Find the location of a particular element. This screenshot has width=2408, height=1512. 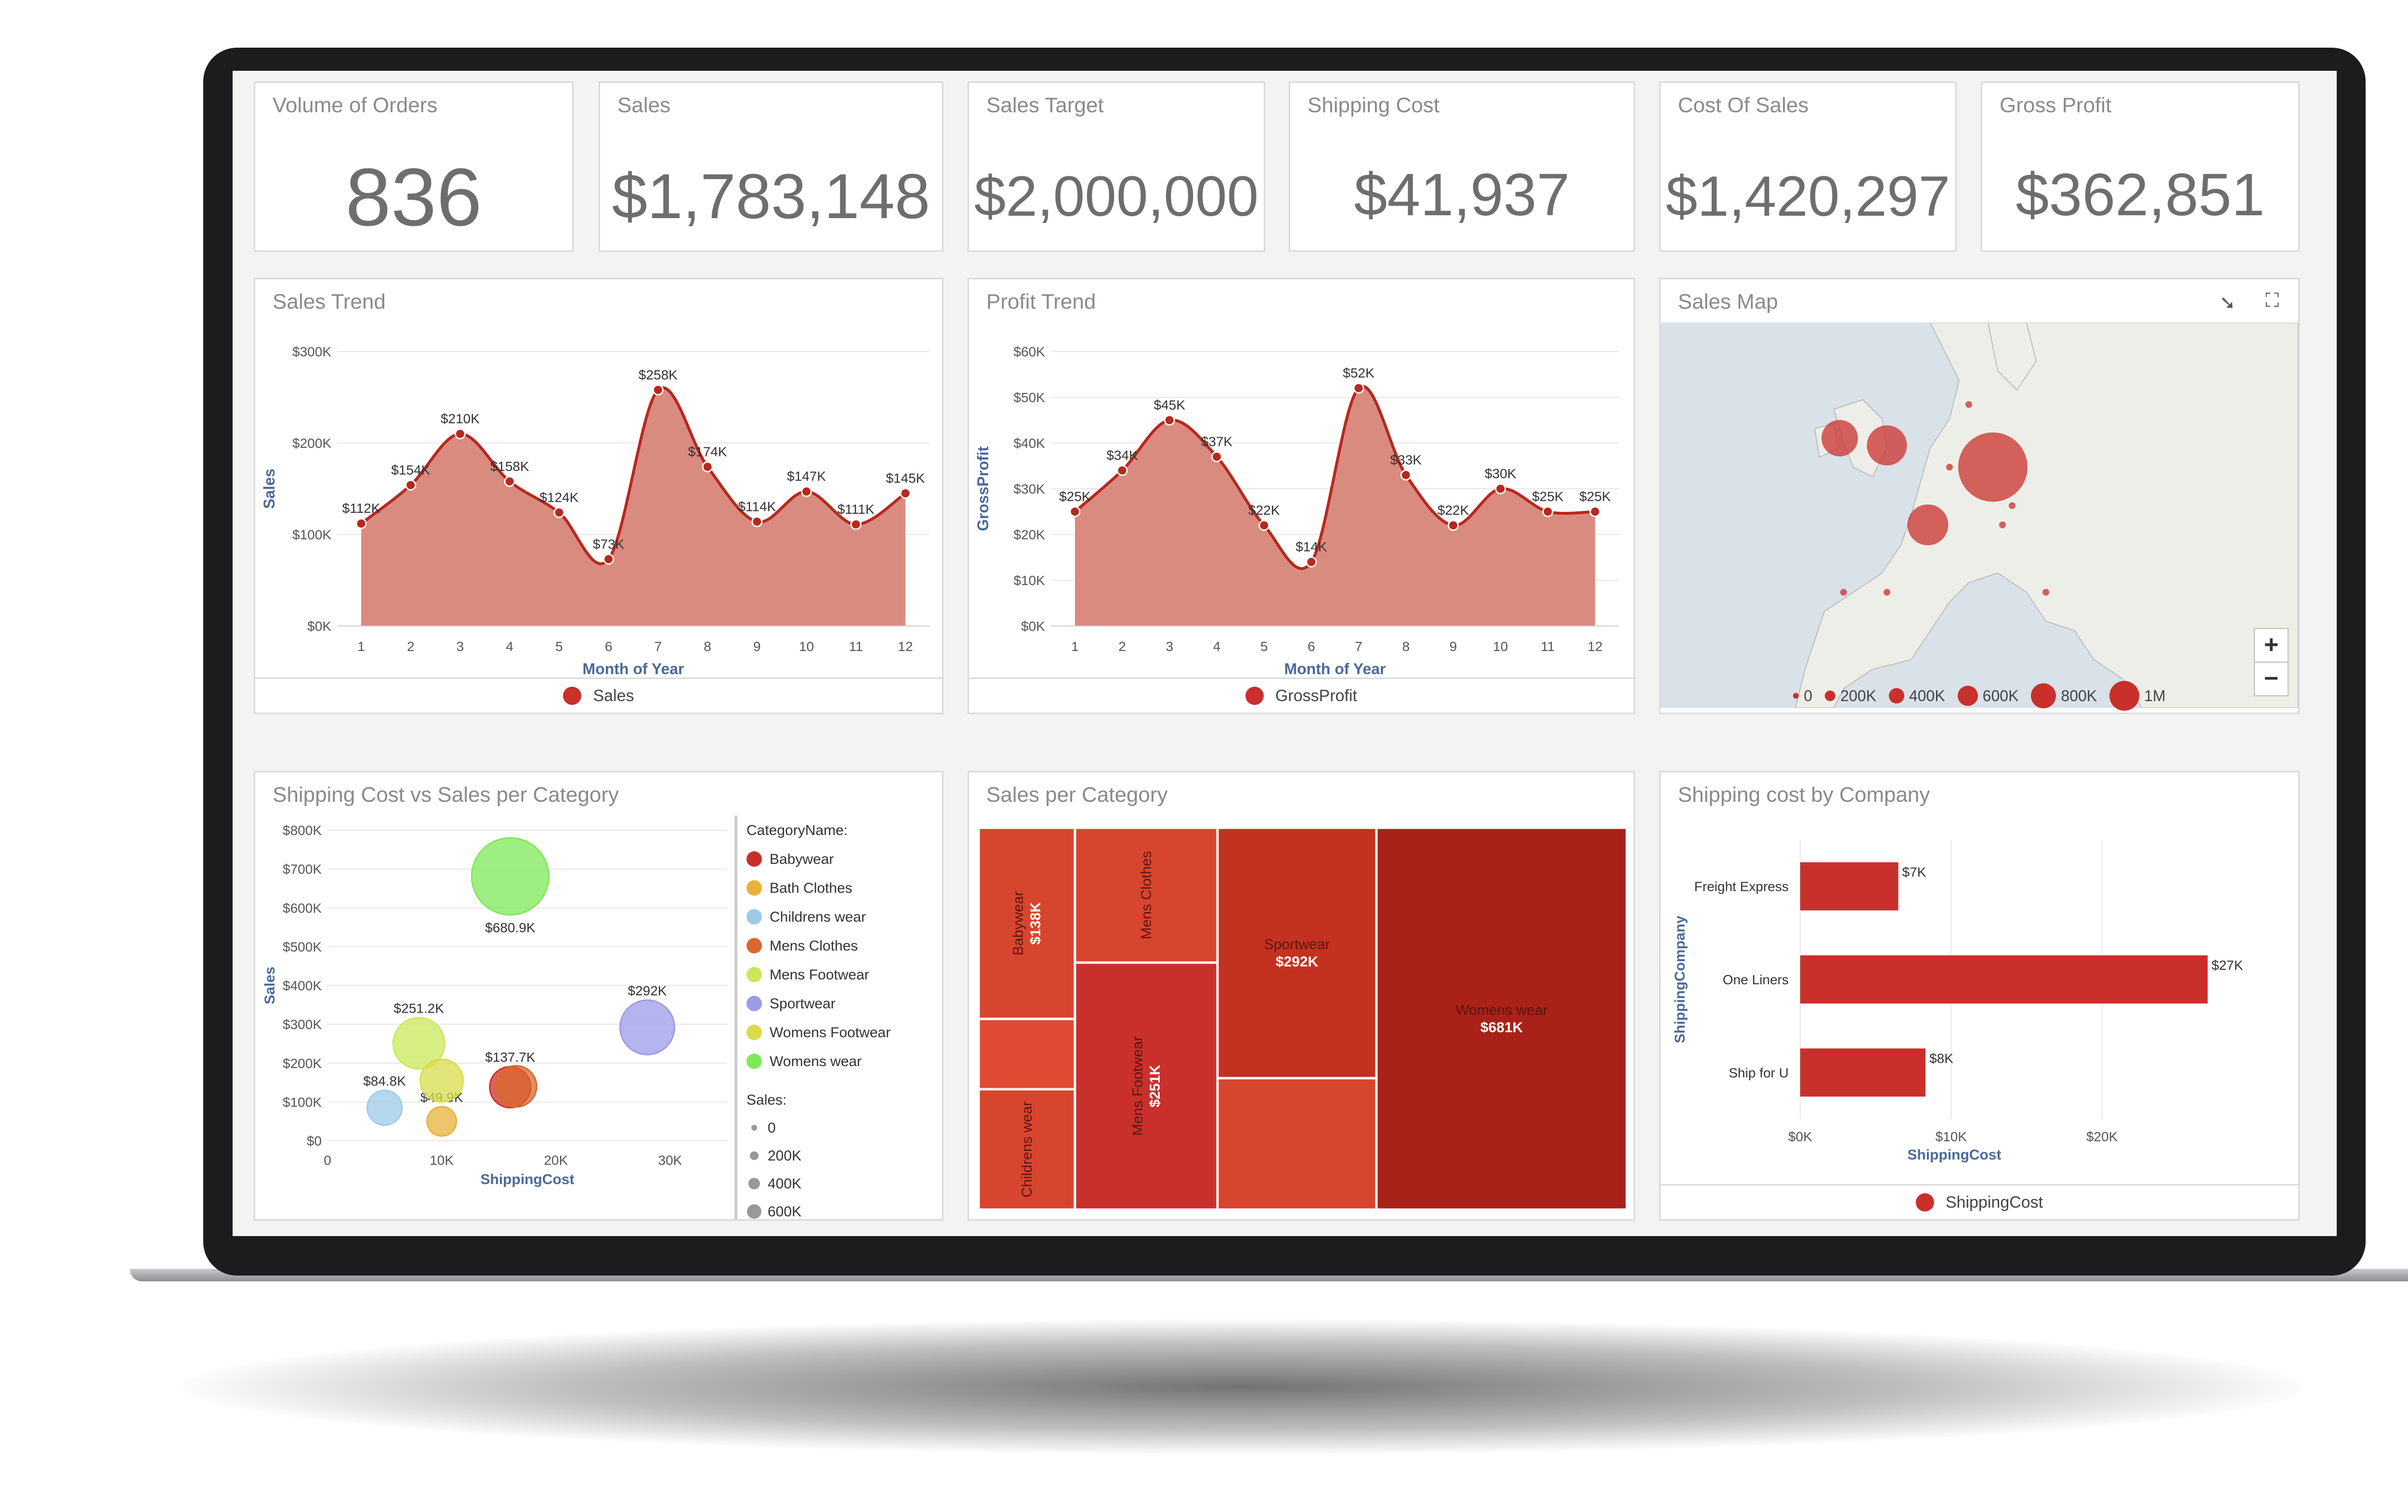

map-legend-label: 200K is located at coordinates (1858, 695).